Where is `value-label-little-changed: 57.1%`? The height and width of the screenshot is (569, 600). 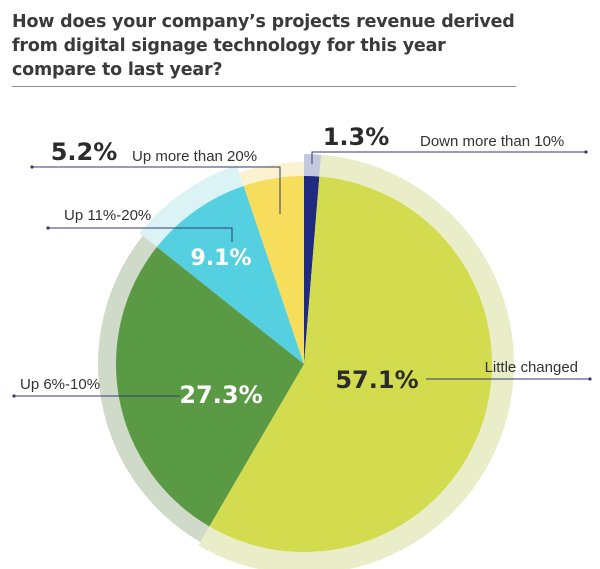
value-label-little-changed: 57.1% is located at coordinates (376, 380).